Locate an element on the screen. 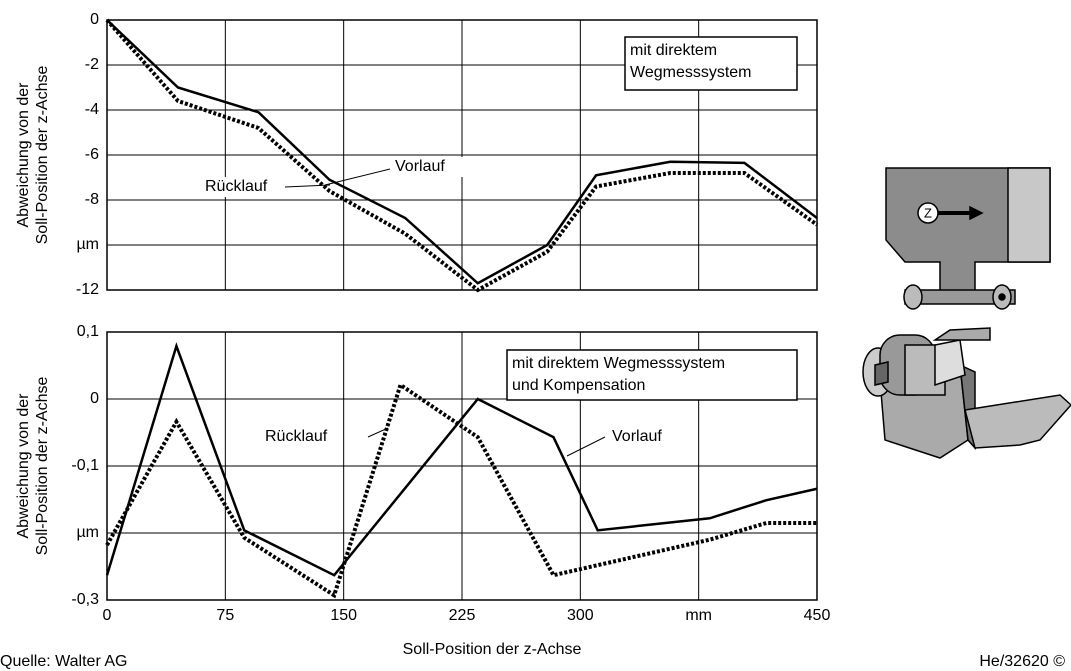 This screenshot has width=1071, height=671. y-tick-label: 0,1 is located at coordinates (88, 331).